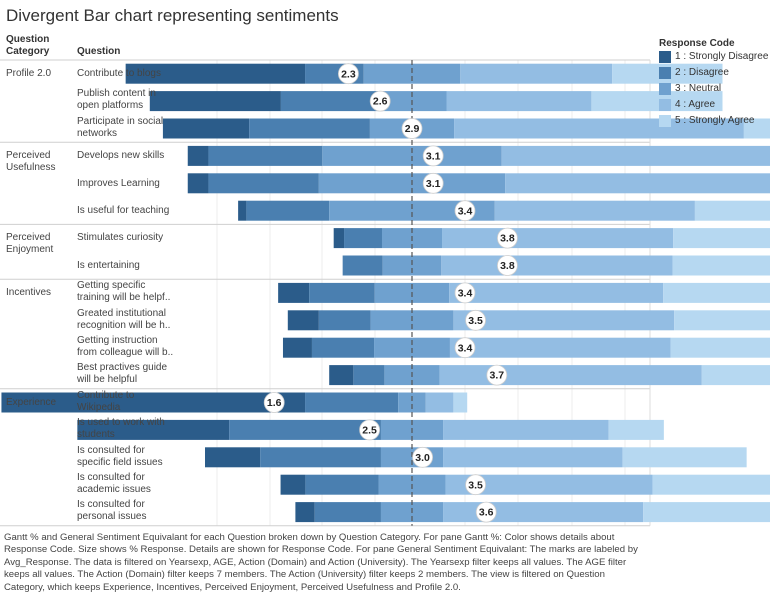  What do you see at coordinates (112, 511) in the screenshot?
I see `question-label-16: Is consulted for personal issues` at bounding box center [112, 511].